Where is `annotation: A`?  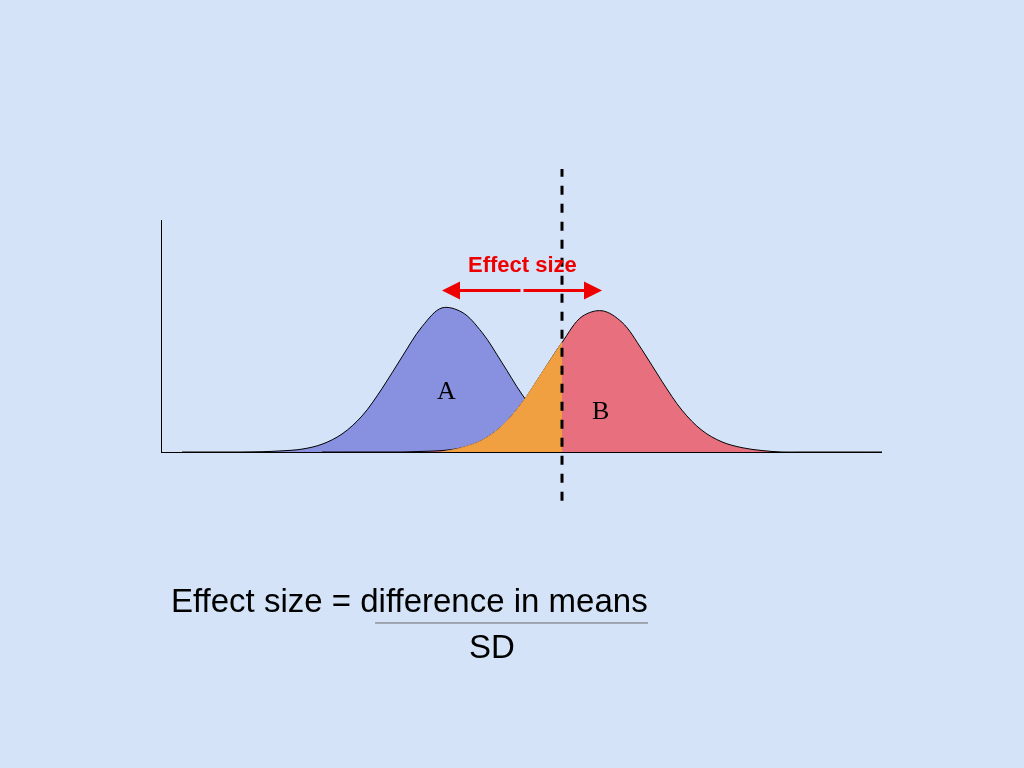
annotation: A is located at coordinates (446, 390).